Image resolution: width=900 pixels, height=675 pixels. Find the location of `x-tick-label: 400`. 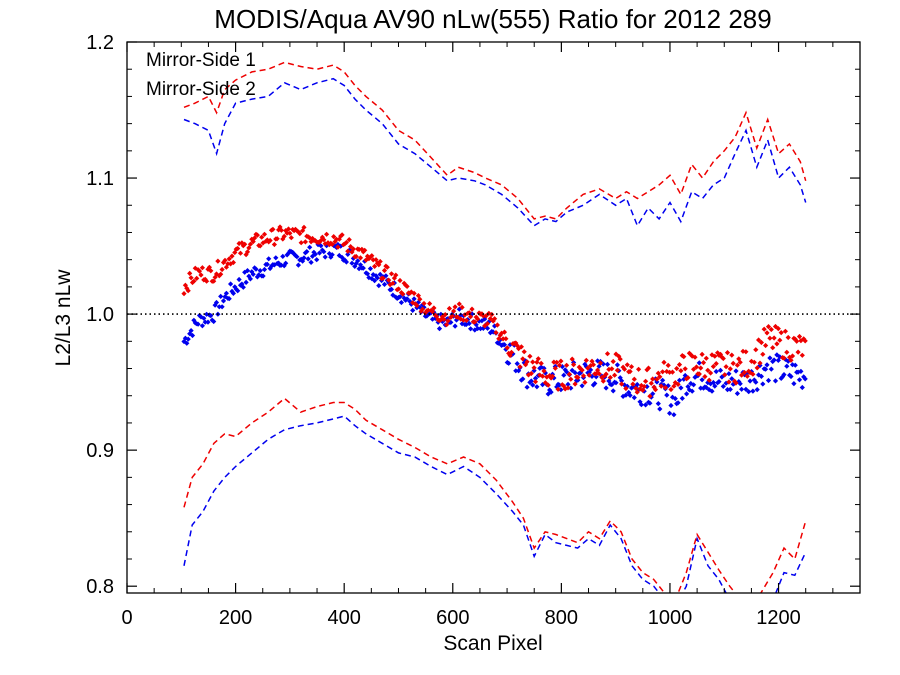

x-tick-label: 400 is located at coordinates (343, 618).